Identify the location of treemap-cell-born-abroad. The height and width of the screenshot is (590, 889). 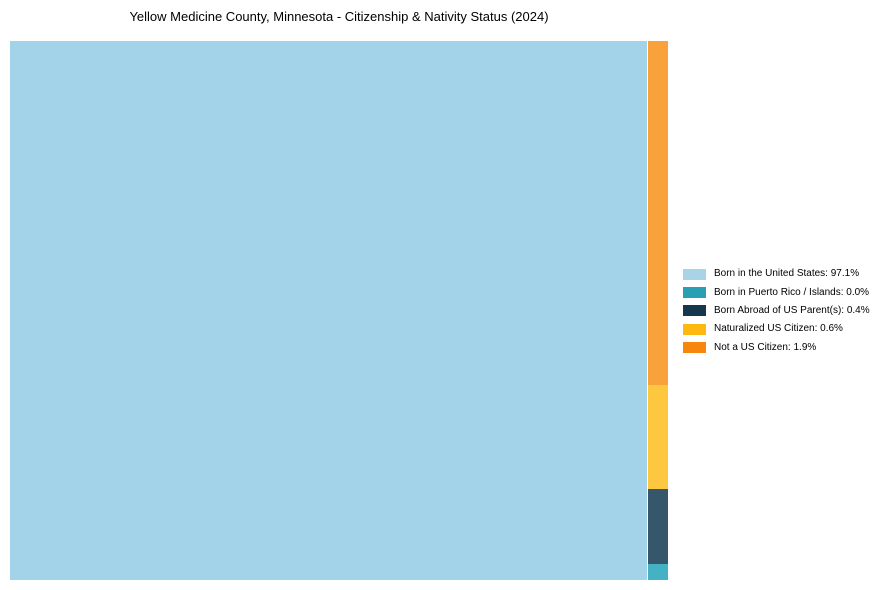
(658, 526).